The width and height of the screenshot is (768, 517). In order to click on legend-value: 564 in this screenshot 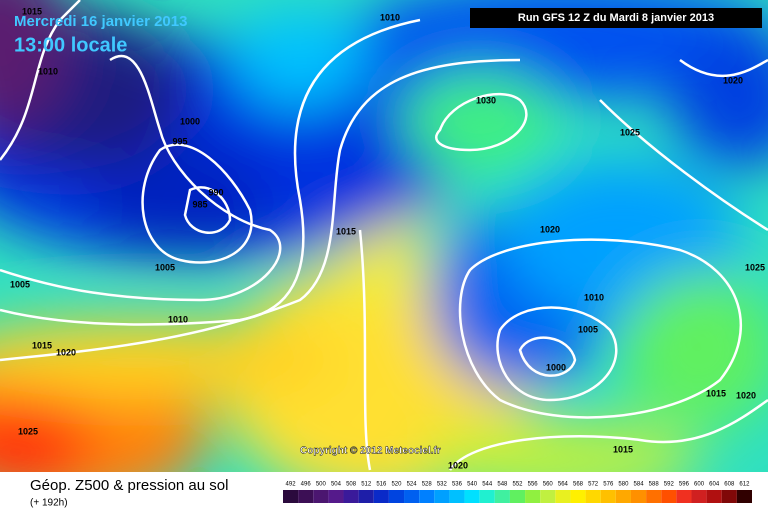, I will do `click(563, 485)`.